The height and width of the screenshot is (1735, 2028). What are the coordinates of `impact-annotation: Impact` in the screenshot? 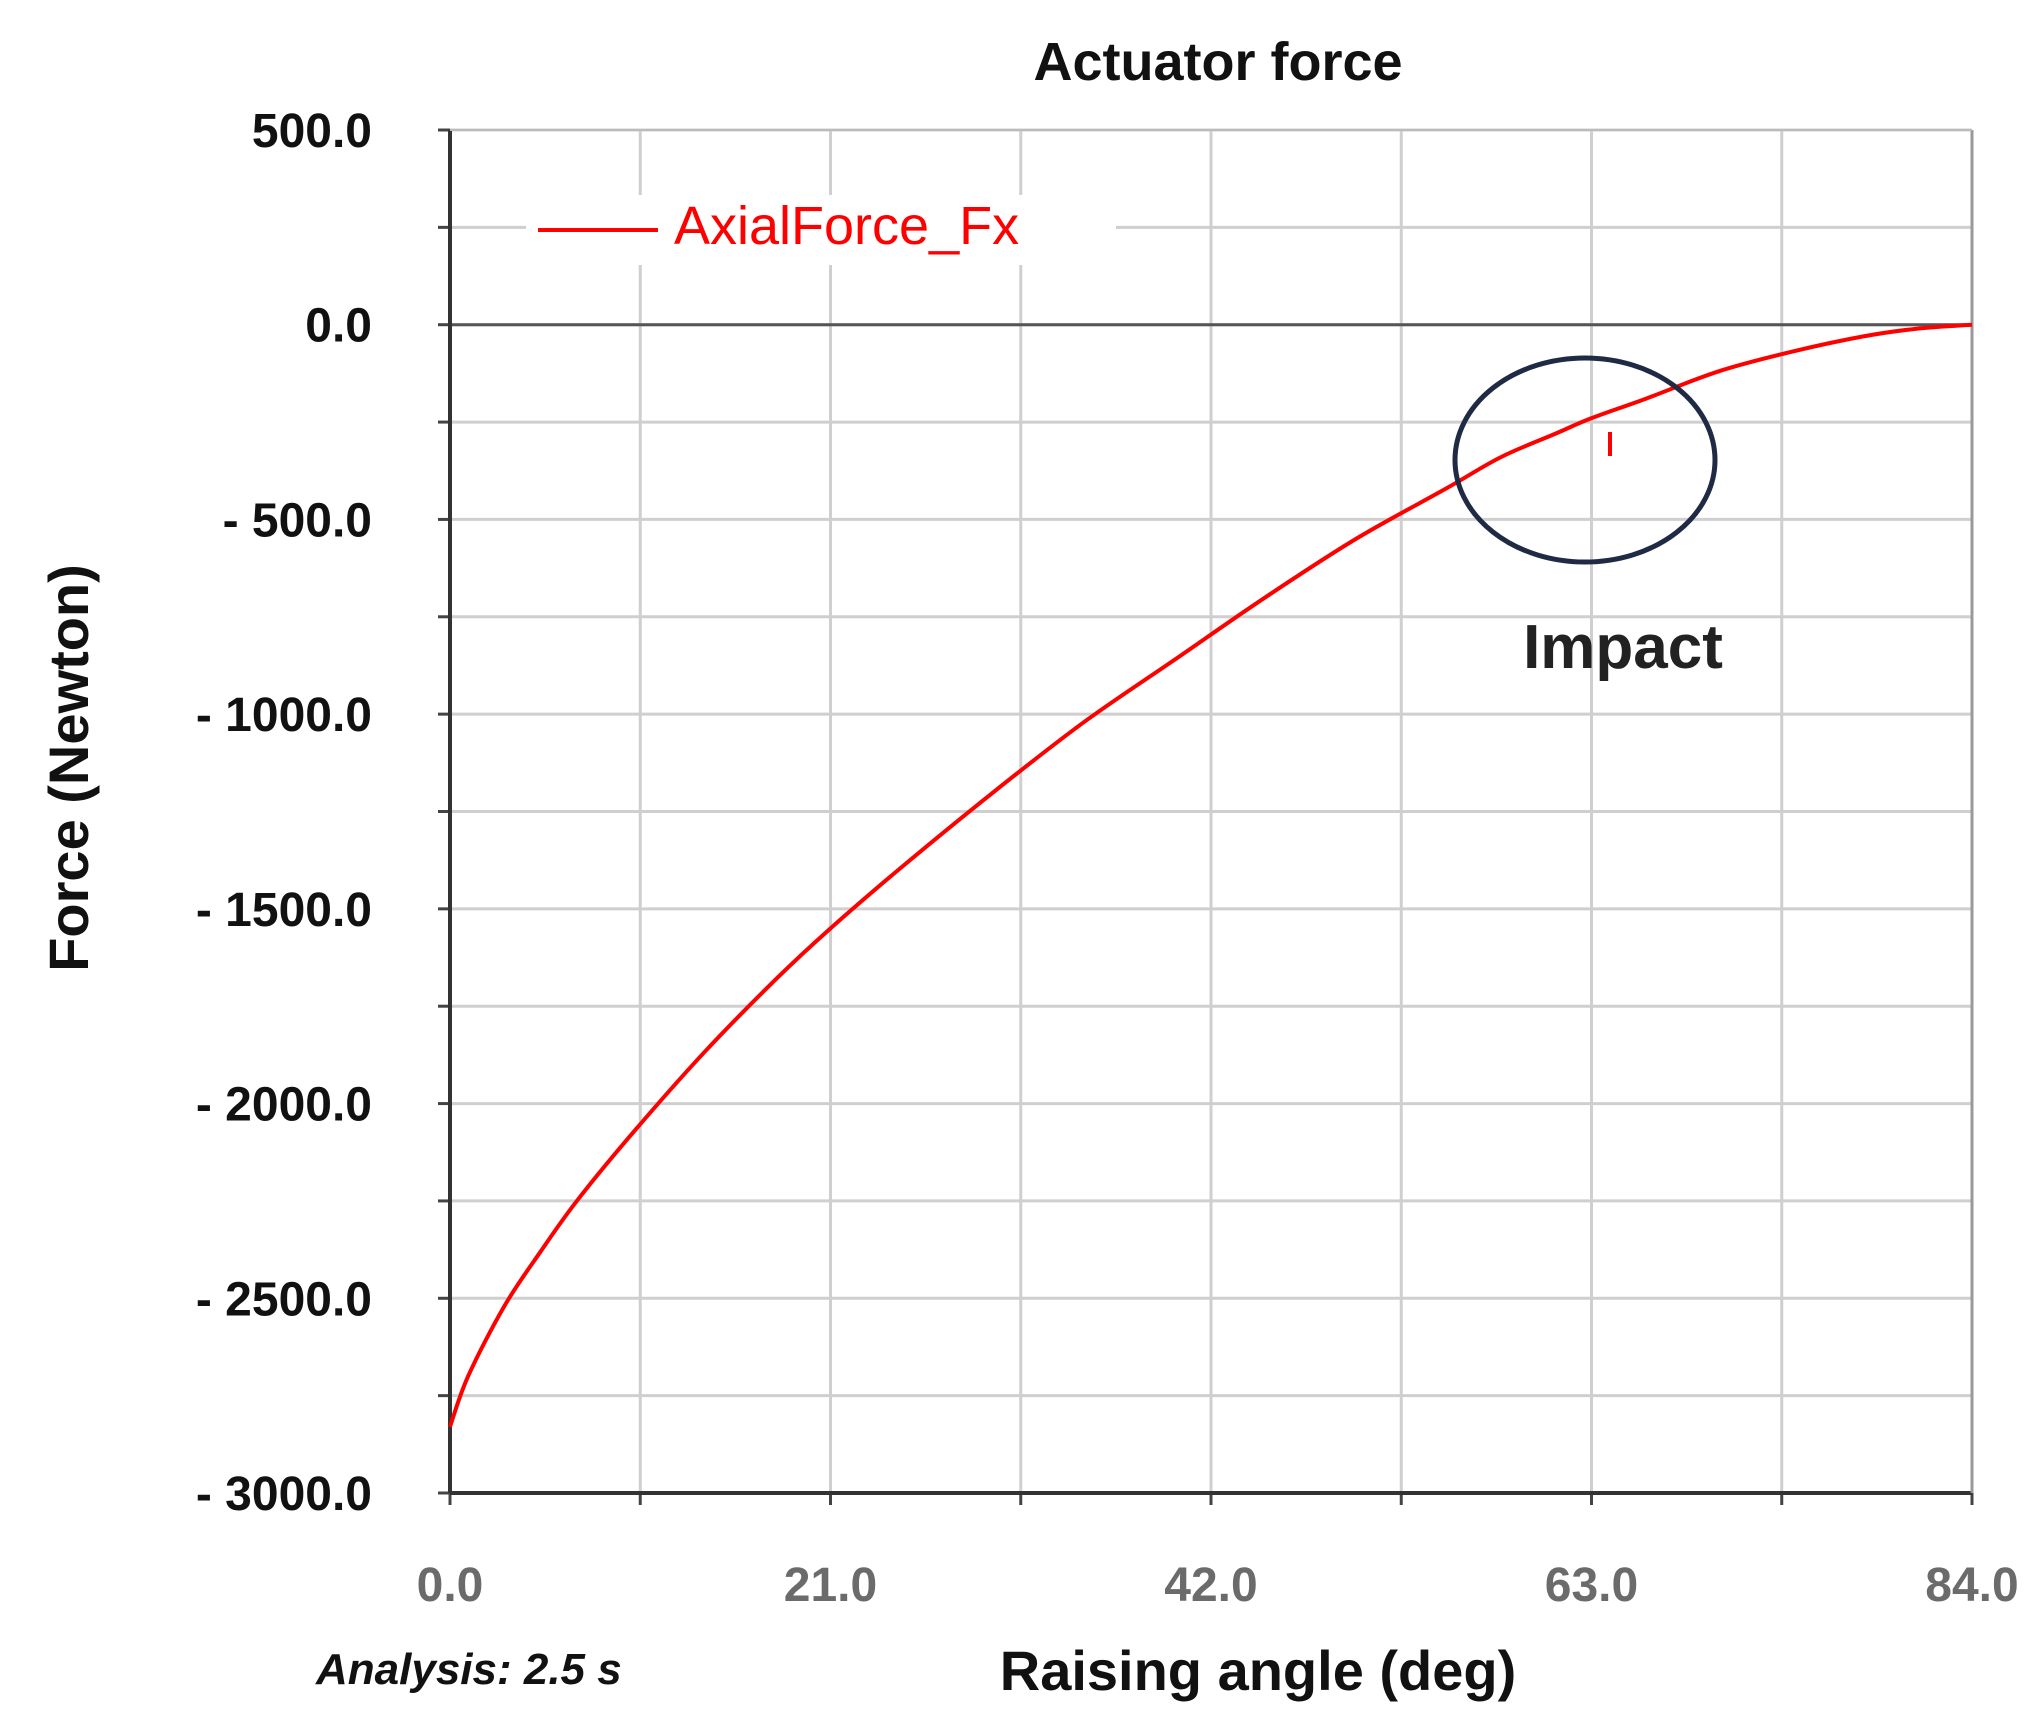 It's located at (1587, 518).